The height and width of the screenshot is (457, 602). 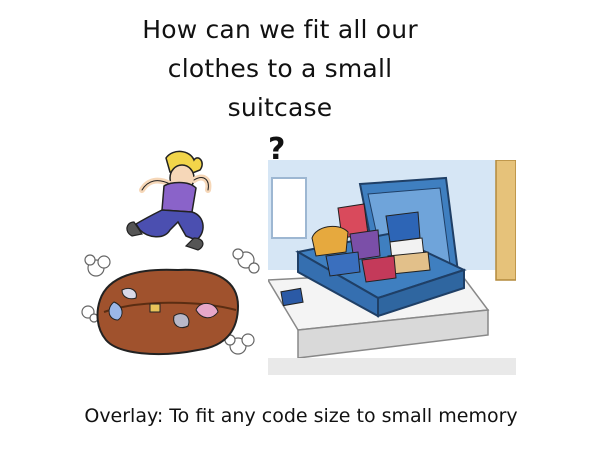 I want to click on title-line-3: suitcase, so click(x=280, y=107).